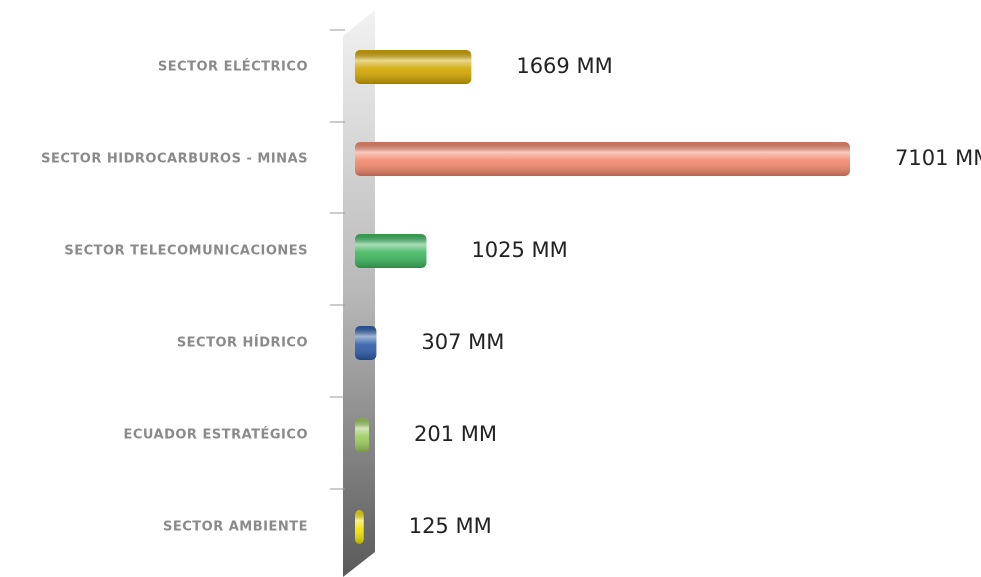  I want to click on category-label: SECTOR ELÉCTRICO, so click(233, 67).